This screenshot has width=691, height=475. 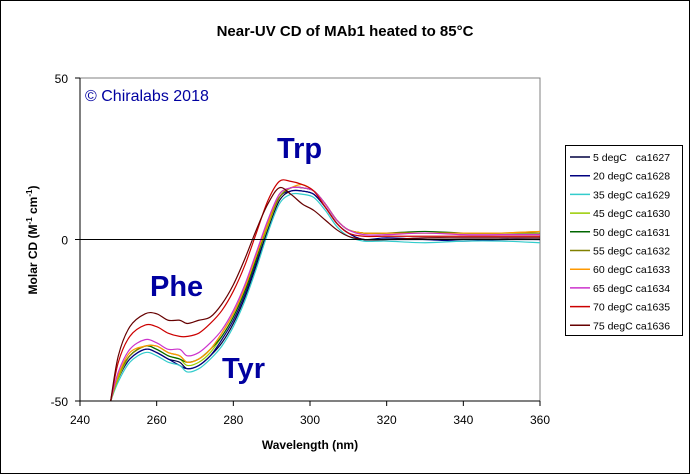 I want to click on legend-label: 20 degC ca1628, so click(x=631, y=177).